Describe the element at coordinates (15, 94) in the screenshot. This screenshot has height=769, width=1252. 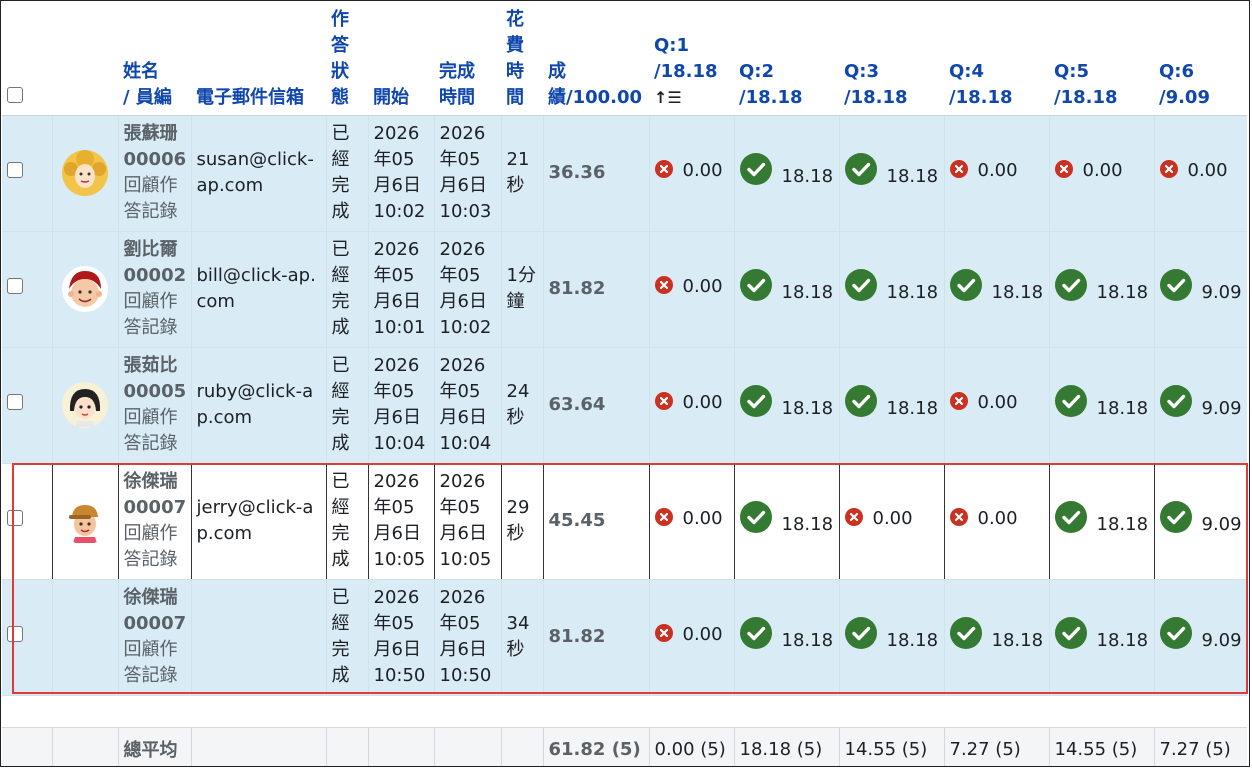
I see `select-all-checkbox` at that location.